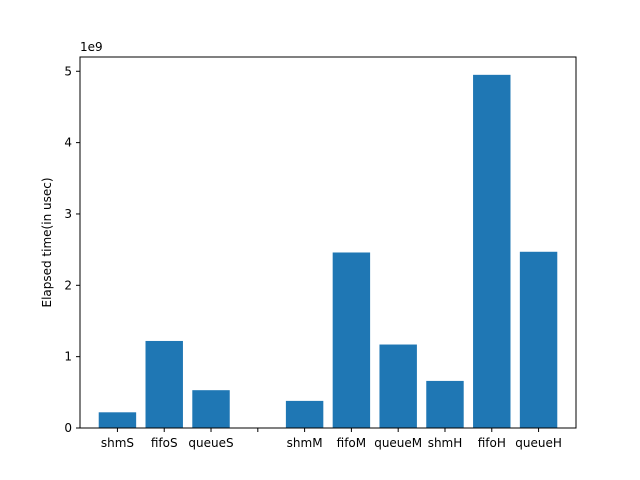 The image size is (640, 480). What do you see at coordinates (538, 443) in the screenshot?
I see `x-tick-label: queueH` at bounding box center [538, 443].